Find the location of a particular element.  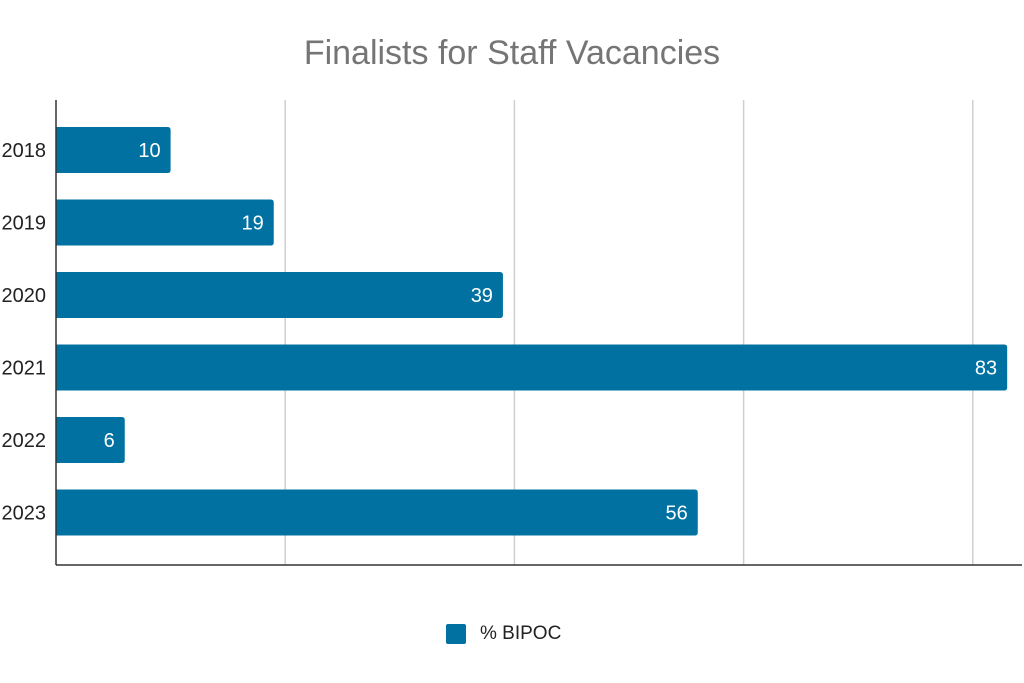

bar-2019 is located at coordinates (165, 222).